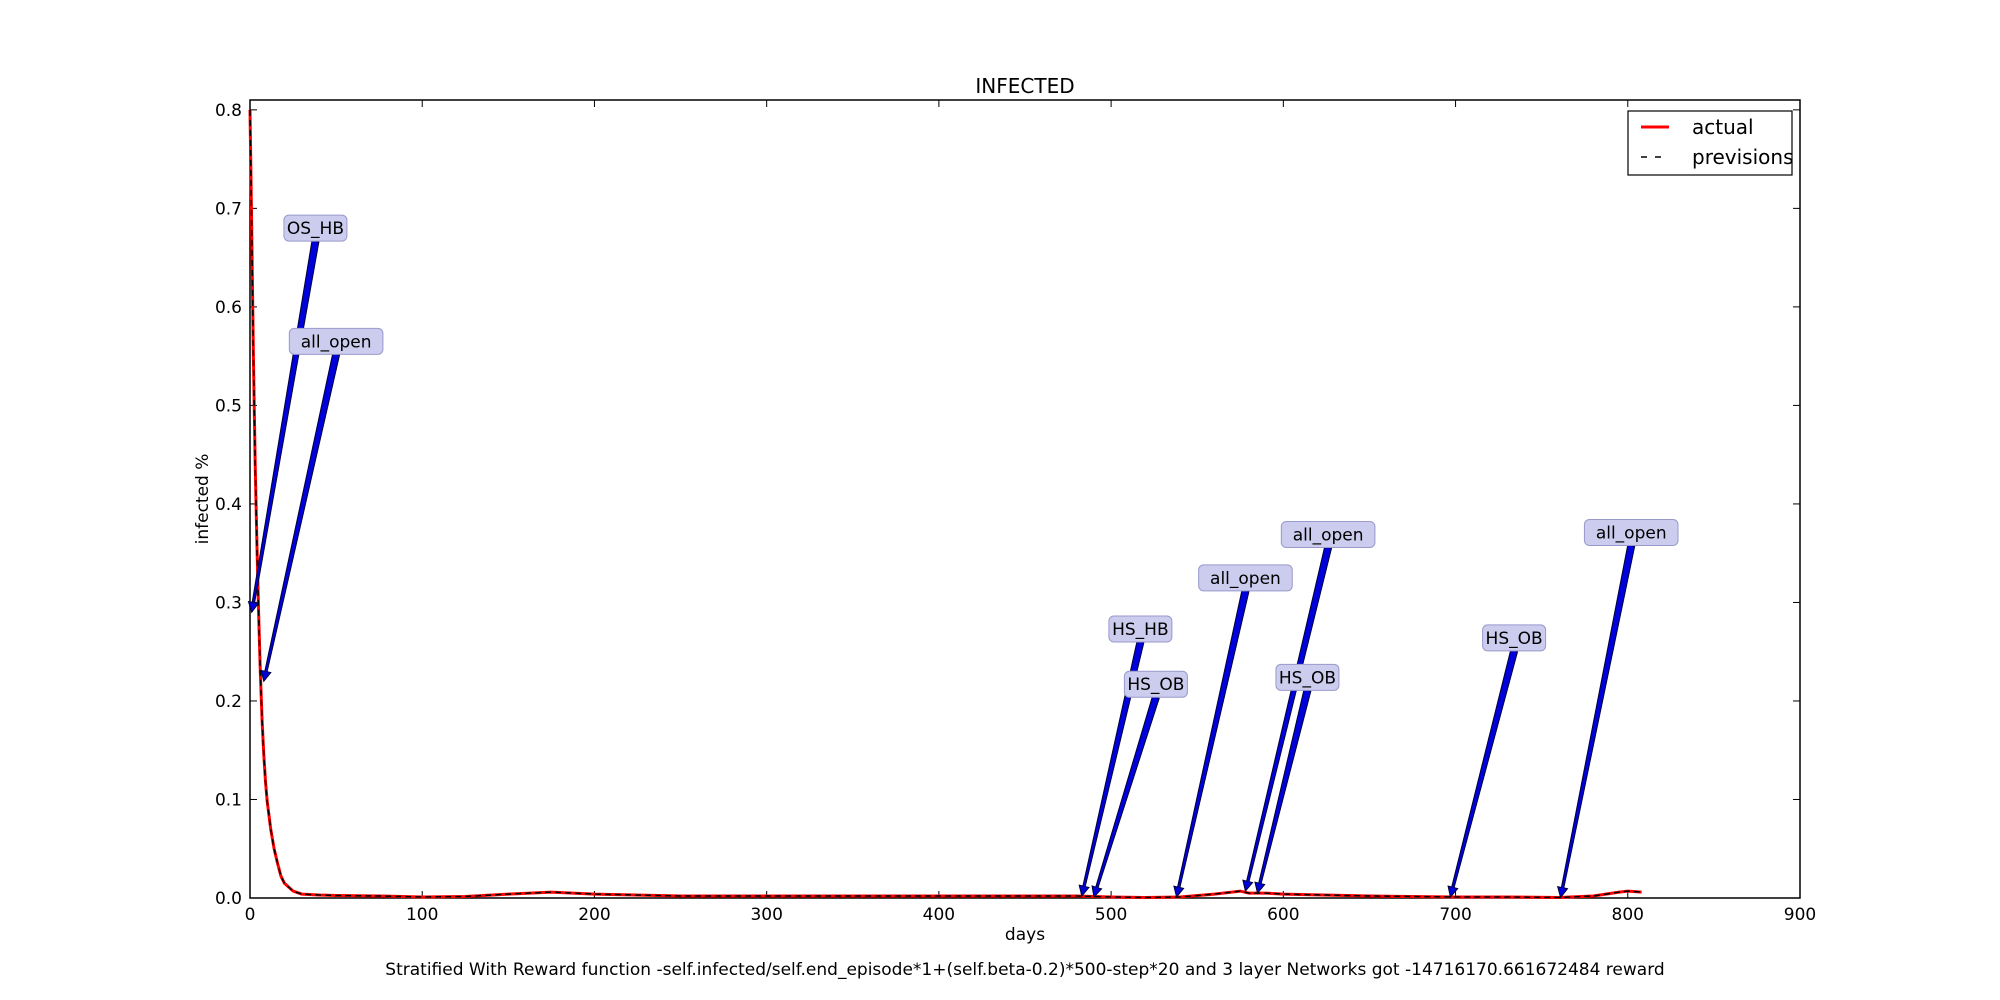 This screenshot has height=1000, width=2000. What do you see at coordinates (594, 915) in the screenshot?
I see `x-tick-label: 200` at bounding box center [594, 915].